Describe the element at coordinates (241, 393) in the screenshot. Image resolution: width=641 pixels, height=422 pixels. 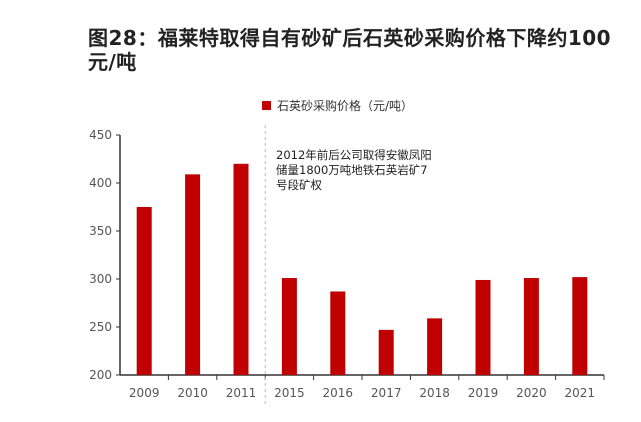
I see `x-tick-label: 2011` at that location.